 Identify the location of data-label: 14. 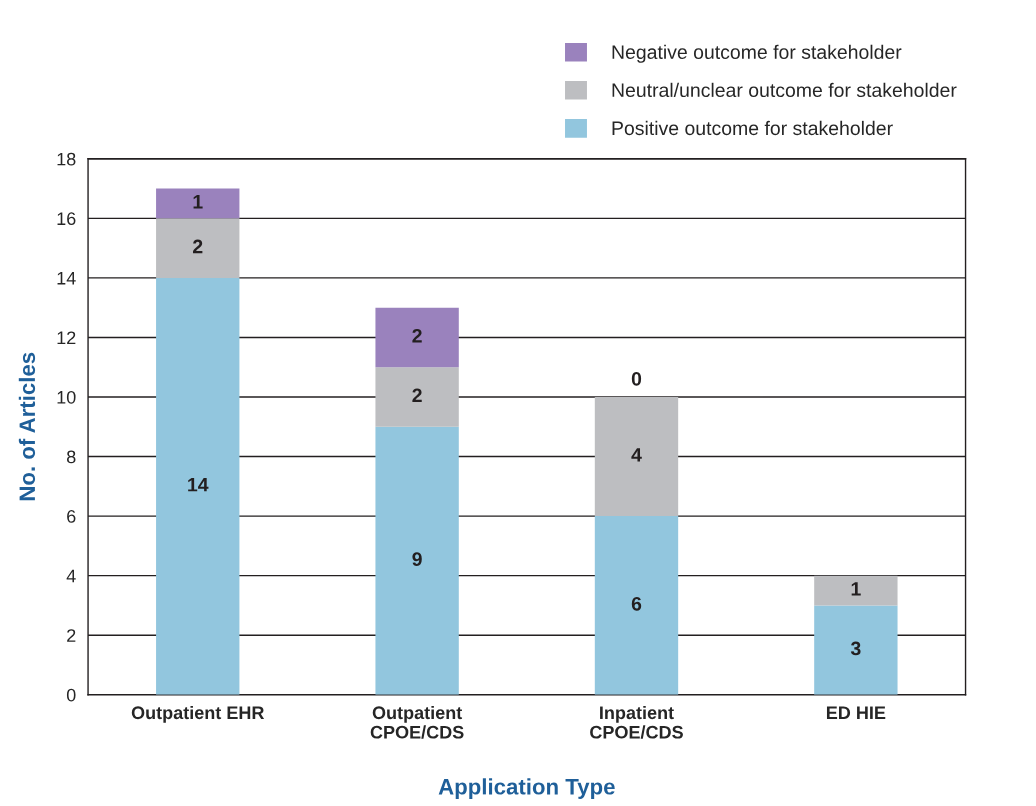
(198, 484).